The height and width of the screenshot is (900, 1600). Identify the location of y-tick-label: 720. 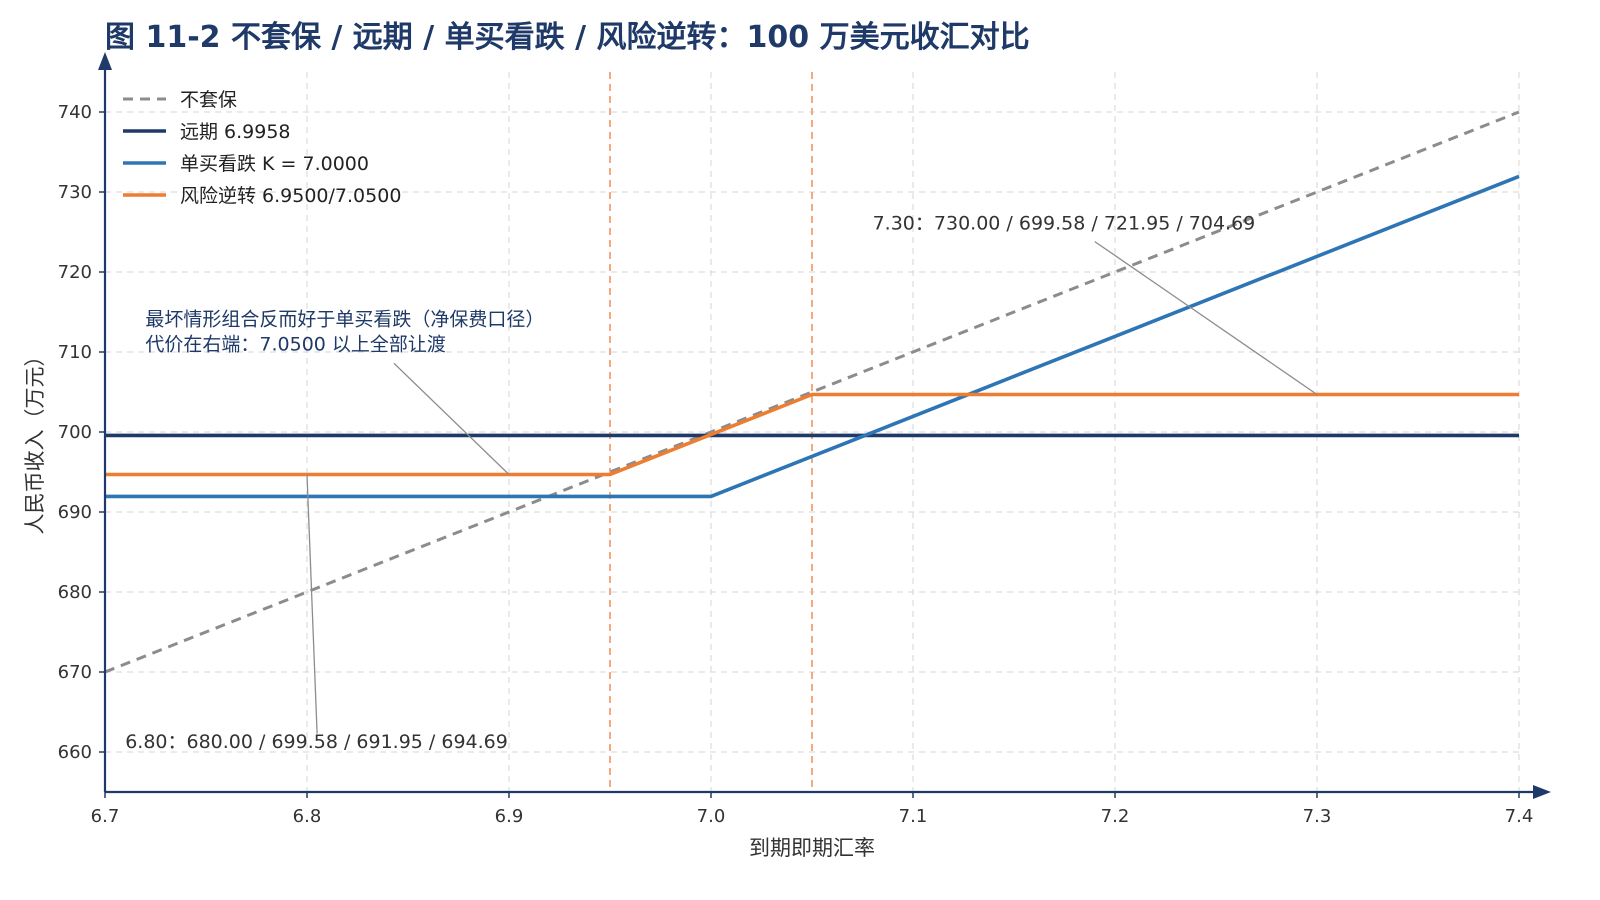
(75, 272).